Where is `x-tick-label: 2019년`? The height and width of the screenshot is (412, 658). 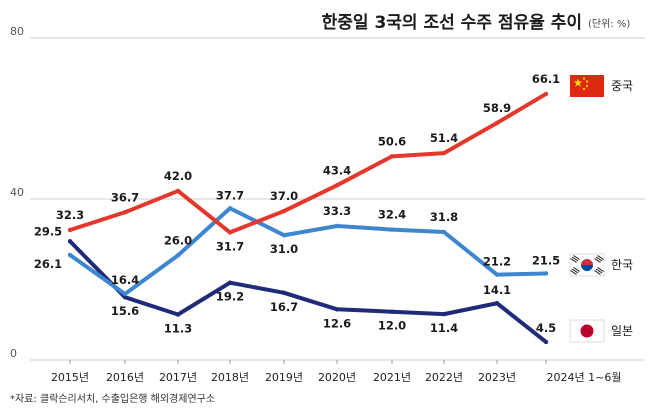
x-tick-label: 2019년 is located at coordinates (284, 377).